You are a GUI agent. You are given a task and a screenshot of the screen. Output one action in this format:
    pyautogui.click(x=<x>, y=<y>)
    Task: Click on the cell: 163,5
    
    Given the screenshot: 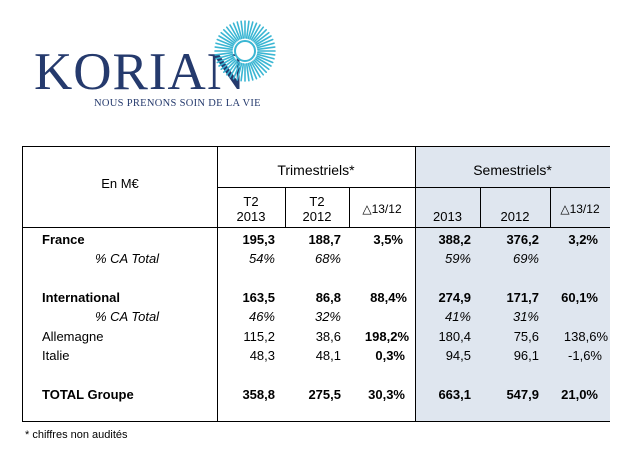 What is the action you would take?
    pyautogui.click(x=258, y=297)
    